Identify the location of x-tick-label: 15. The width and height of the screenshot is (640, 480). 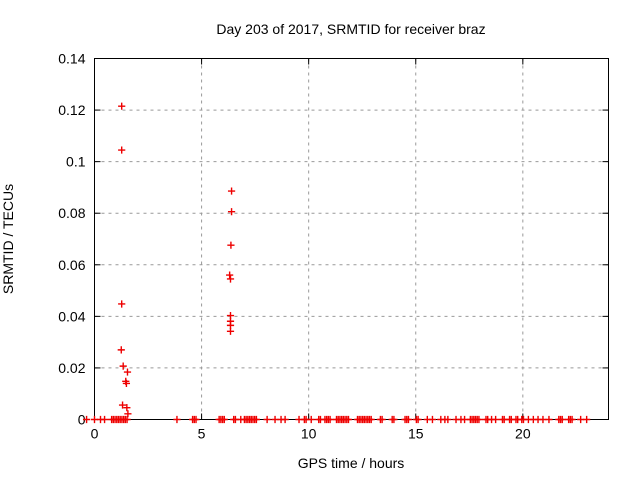
(416, 434).